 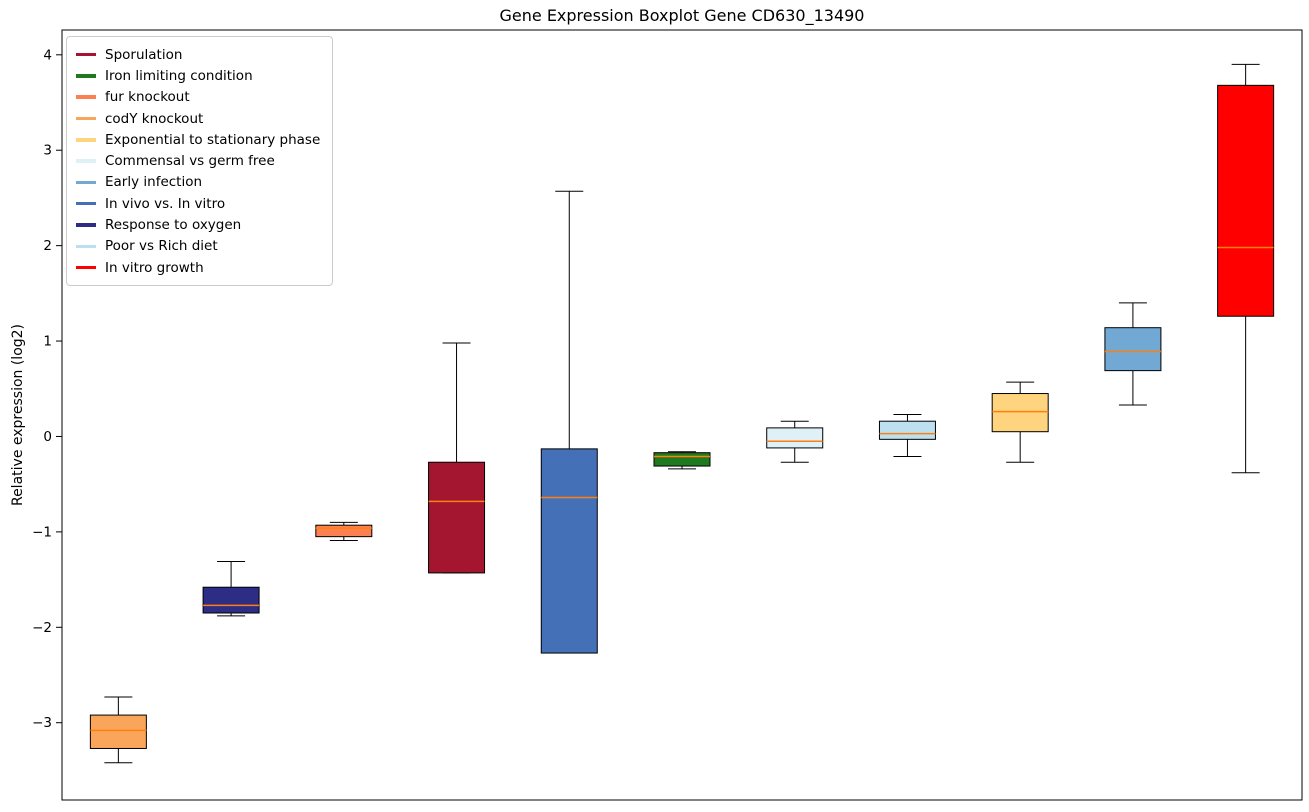 I want to click on legend-label: In vivo vs. In vitro, so click(x=165, y=203).